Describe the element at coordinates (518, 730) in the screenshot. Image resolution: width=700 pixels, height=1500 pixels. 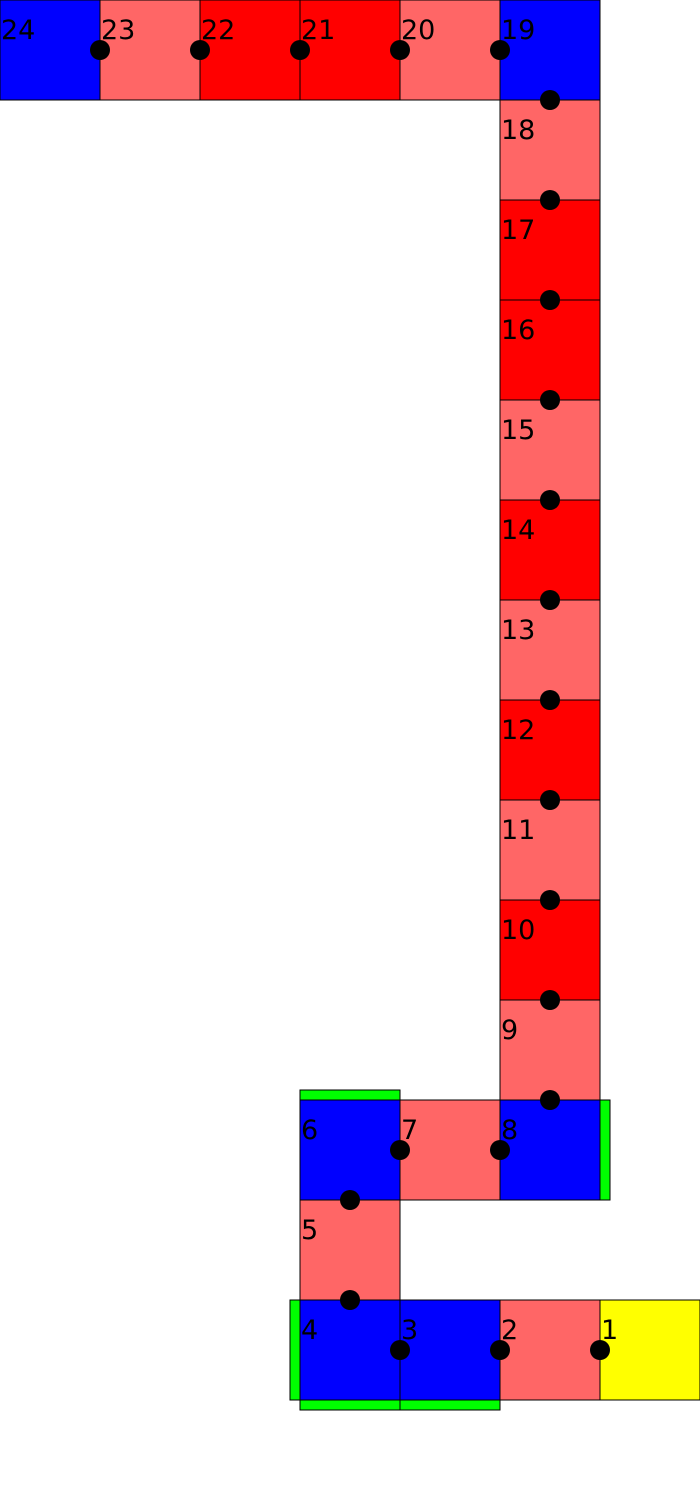
I see `cell-label-12: 12` at that location.